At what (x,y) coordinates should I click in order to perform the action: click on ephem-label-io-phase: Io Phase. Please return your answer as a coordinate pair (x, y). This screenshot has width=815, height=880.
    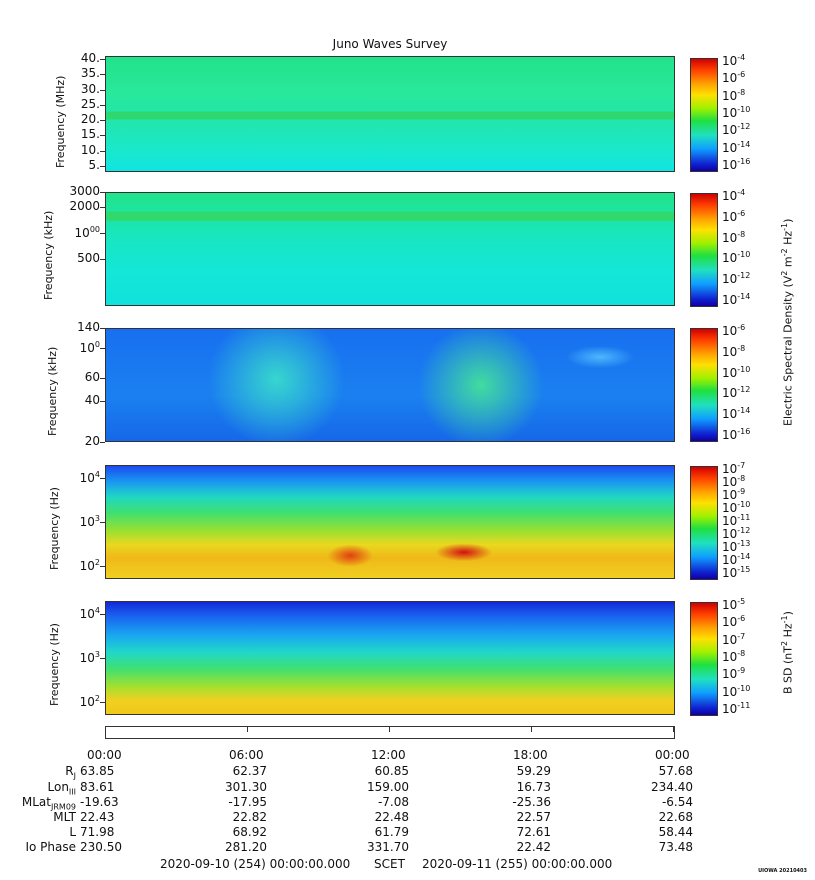
    Looking at the image, I should click on (50, 847).